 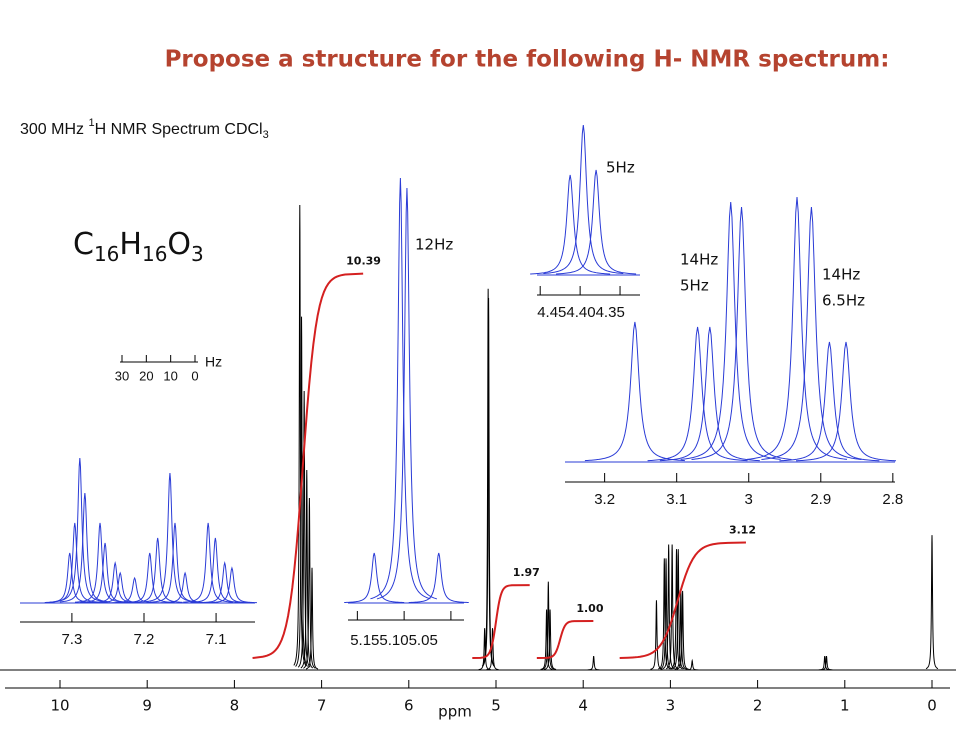 What do you see at coordinates (122, 375) in the screenshot?
I see `hz-tick-label: 30` at bounding box center [122, 375].